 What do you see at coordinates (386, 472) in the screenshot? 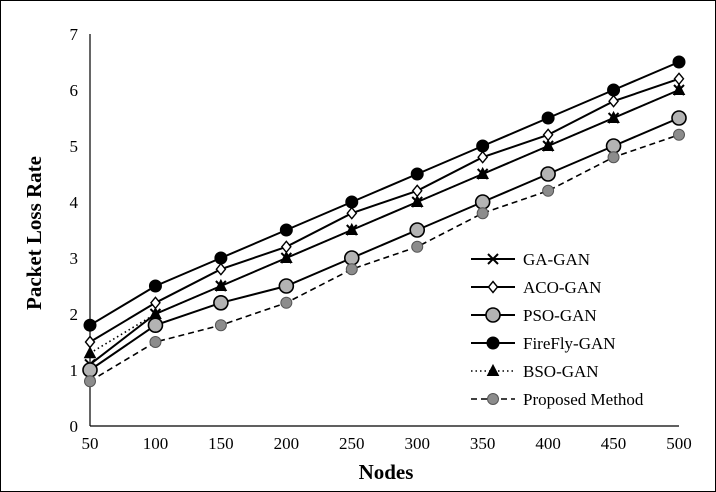
I see `x-axis-title: Nodes` at bounding box center [386, 472].